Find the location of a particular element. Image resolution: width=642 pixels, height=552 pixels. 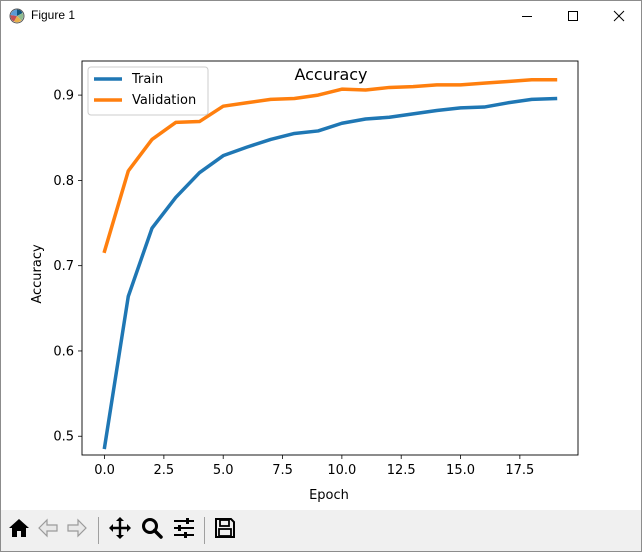

legend-label-validation: Validation is located at coordinates (164, 100).